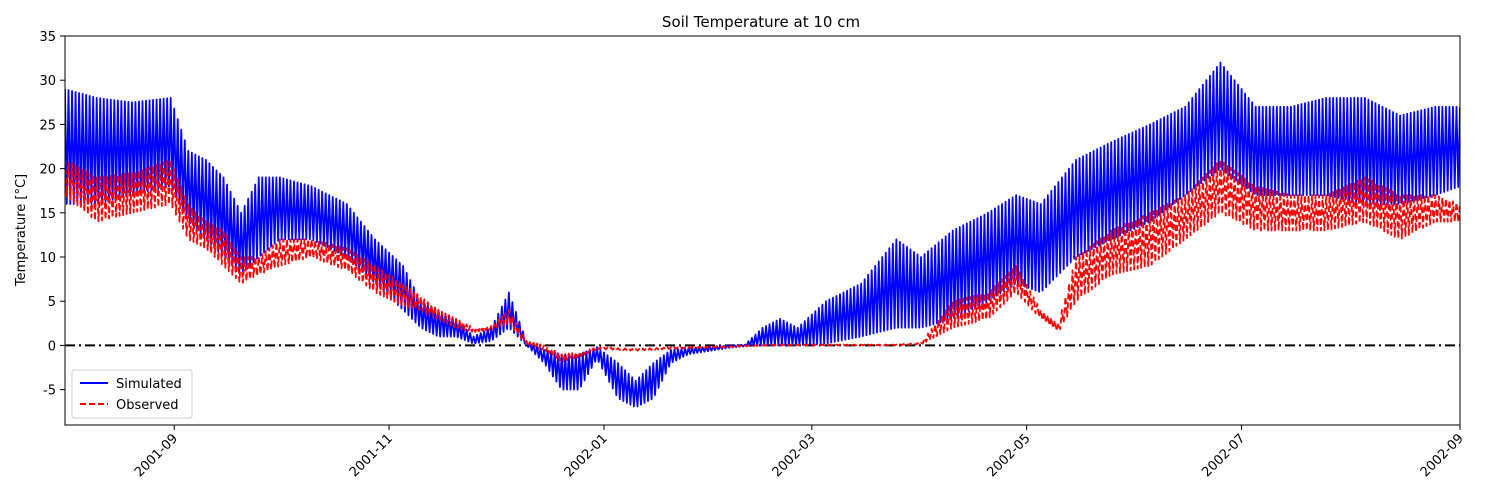  I want to click on y-tick-label: 25, so click(47, 125).